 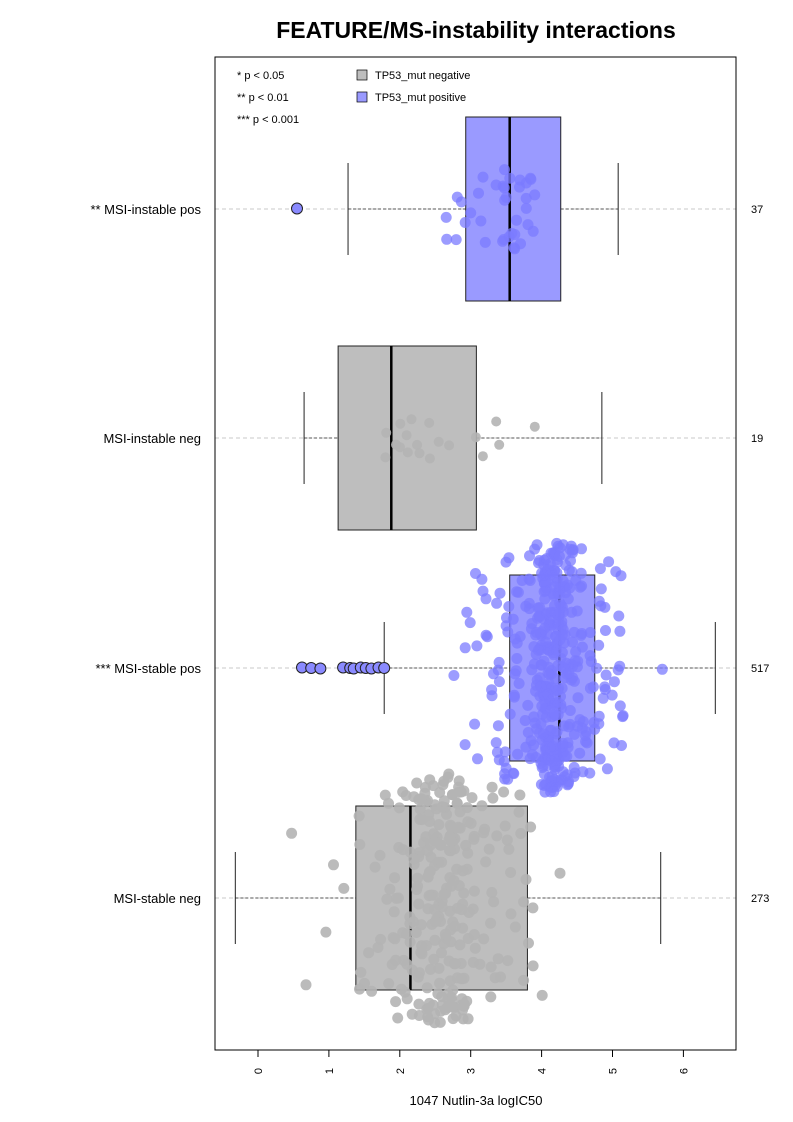 What do you see at coordinates (268, 120) in the screenshot?
I see `sig-legend-3: *** p < 0.001` at bounding box center [268, 120].